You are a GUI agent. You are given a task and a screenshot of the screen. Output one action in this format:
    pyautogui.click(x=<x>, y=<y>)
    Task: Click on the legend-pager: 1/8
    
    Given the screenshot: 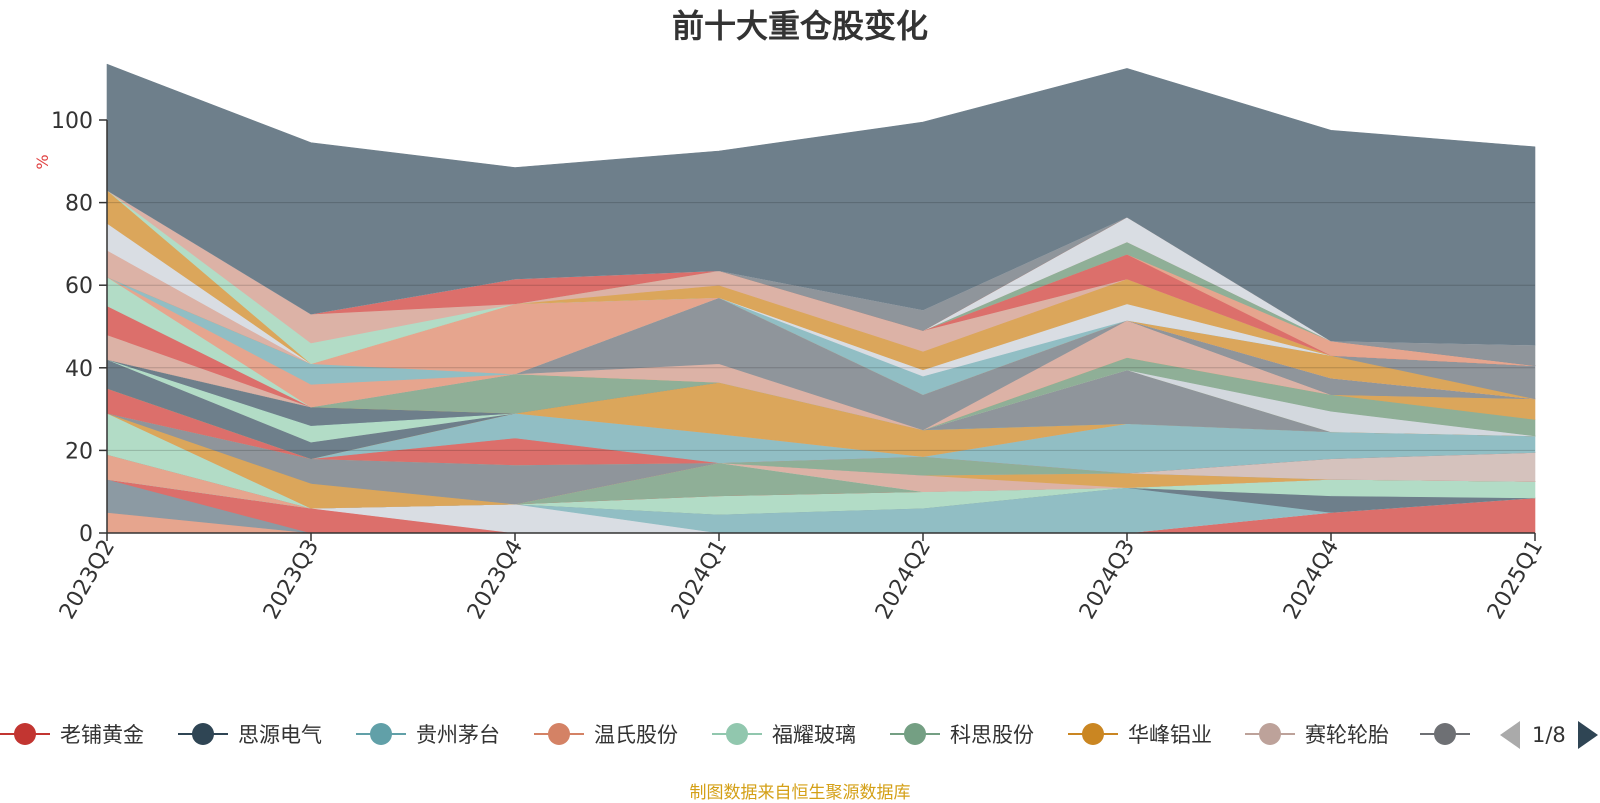 What is the action you would take?
    pyautogui.click(x=1549, y=735)
    